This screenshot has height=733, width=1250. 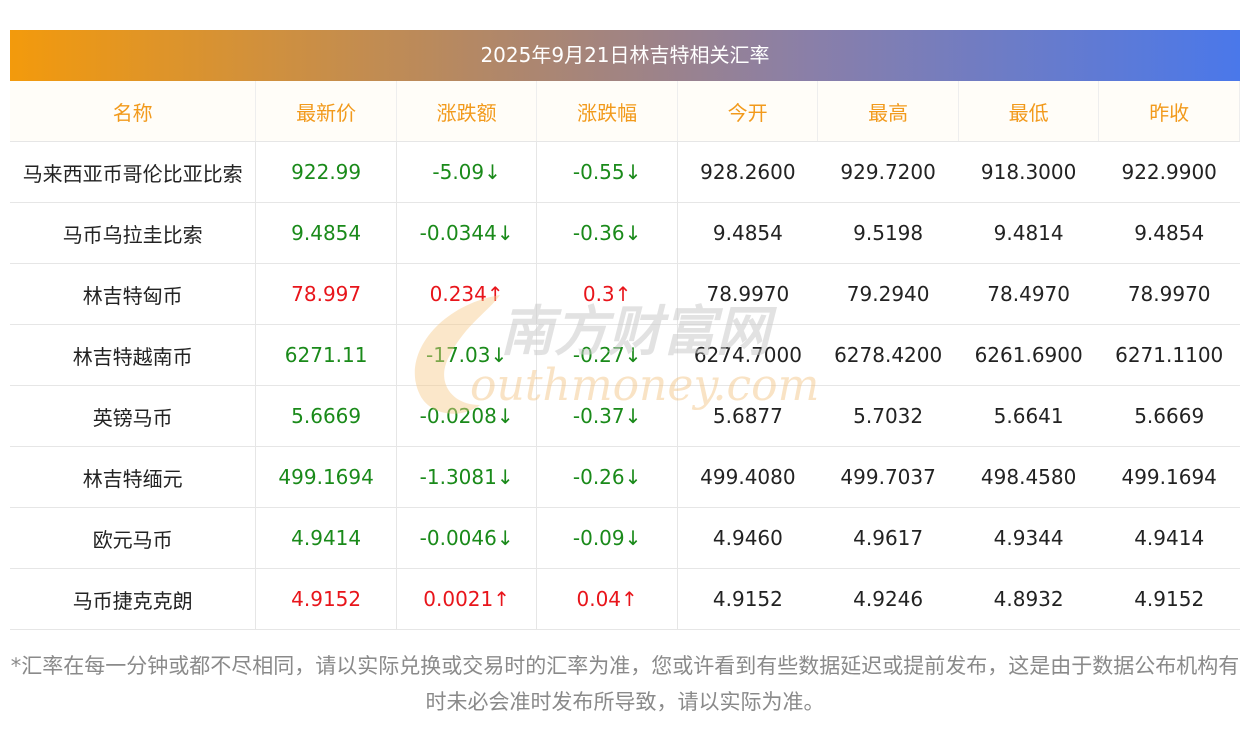 I want to click on low-price: 4.8932, so click(x=1028, y=599).